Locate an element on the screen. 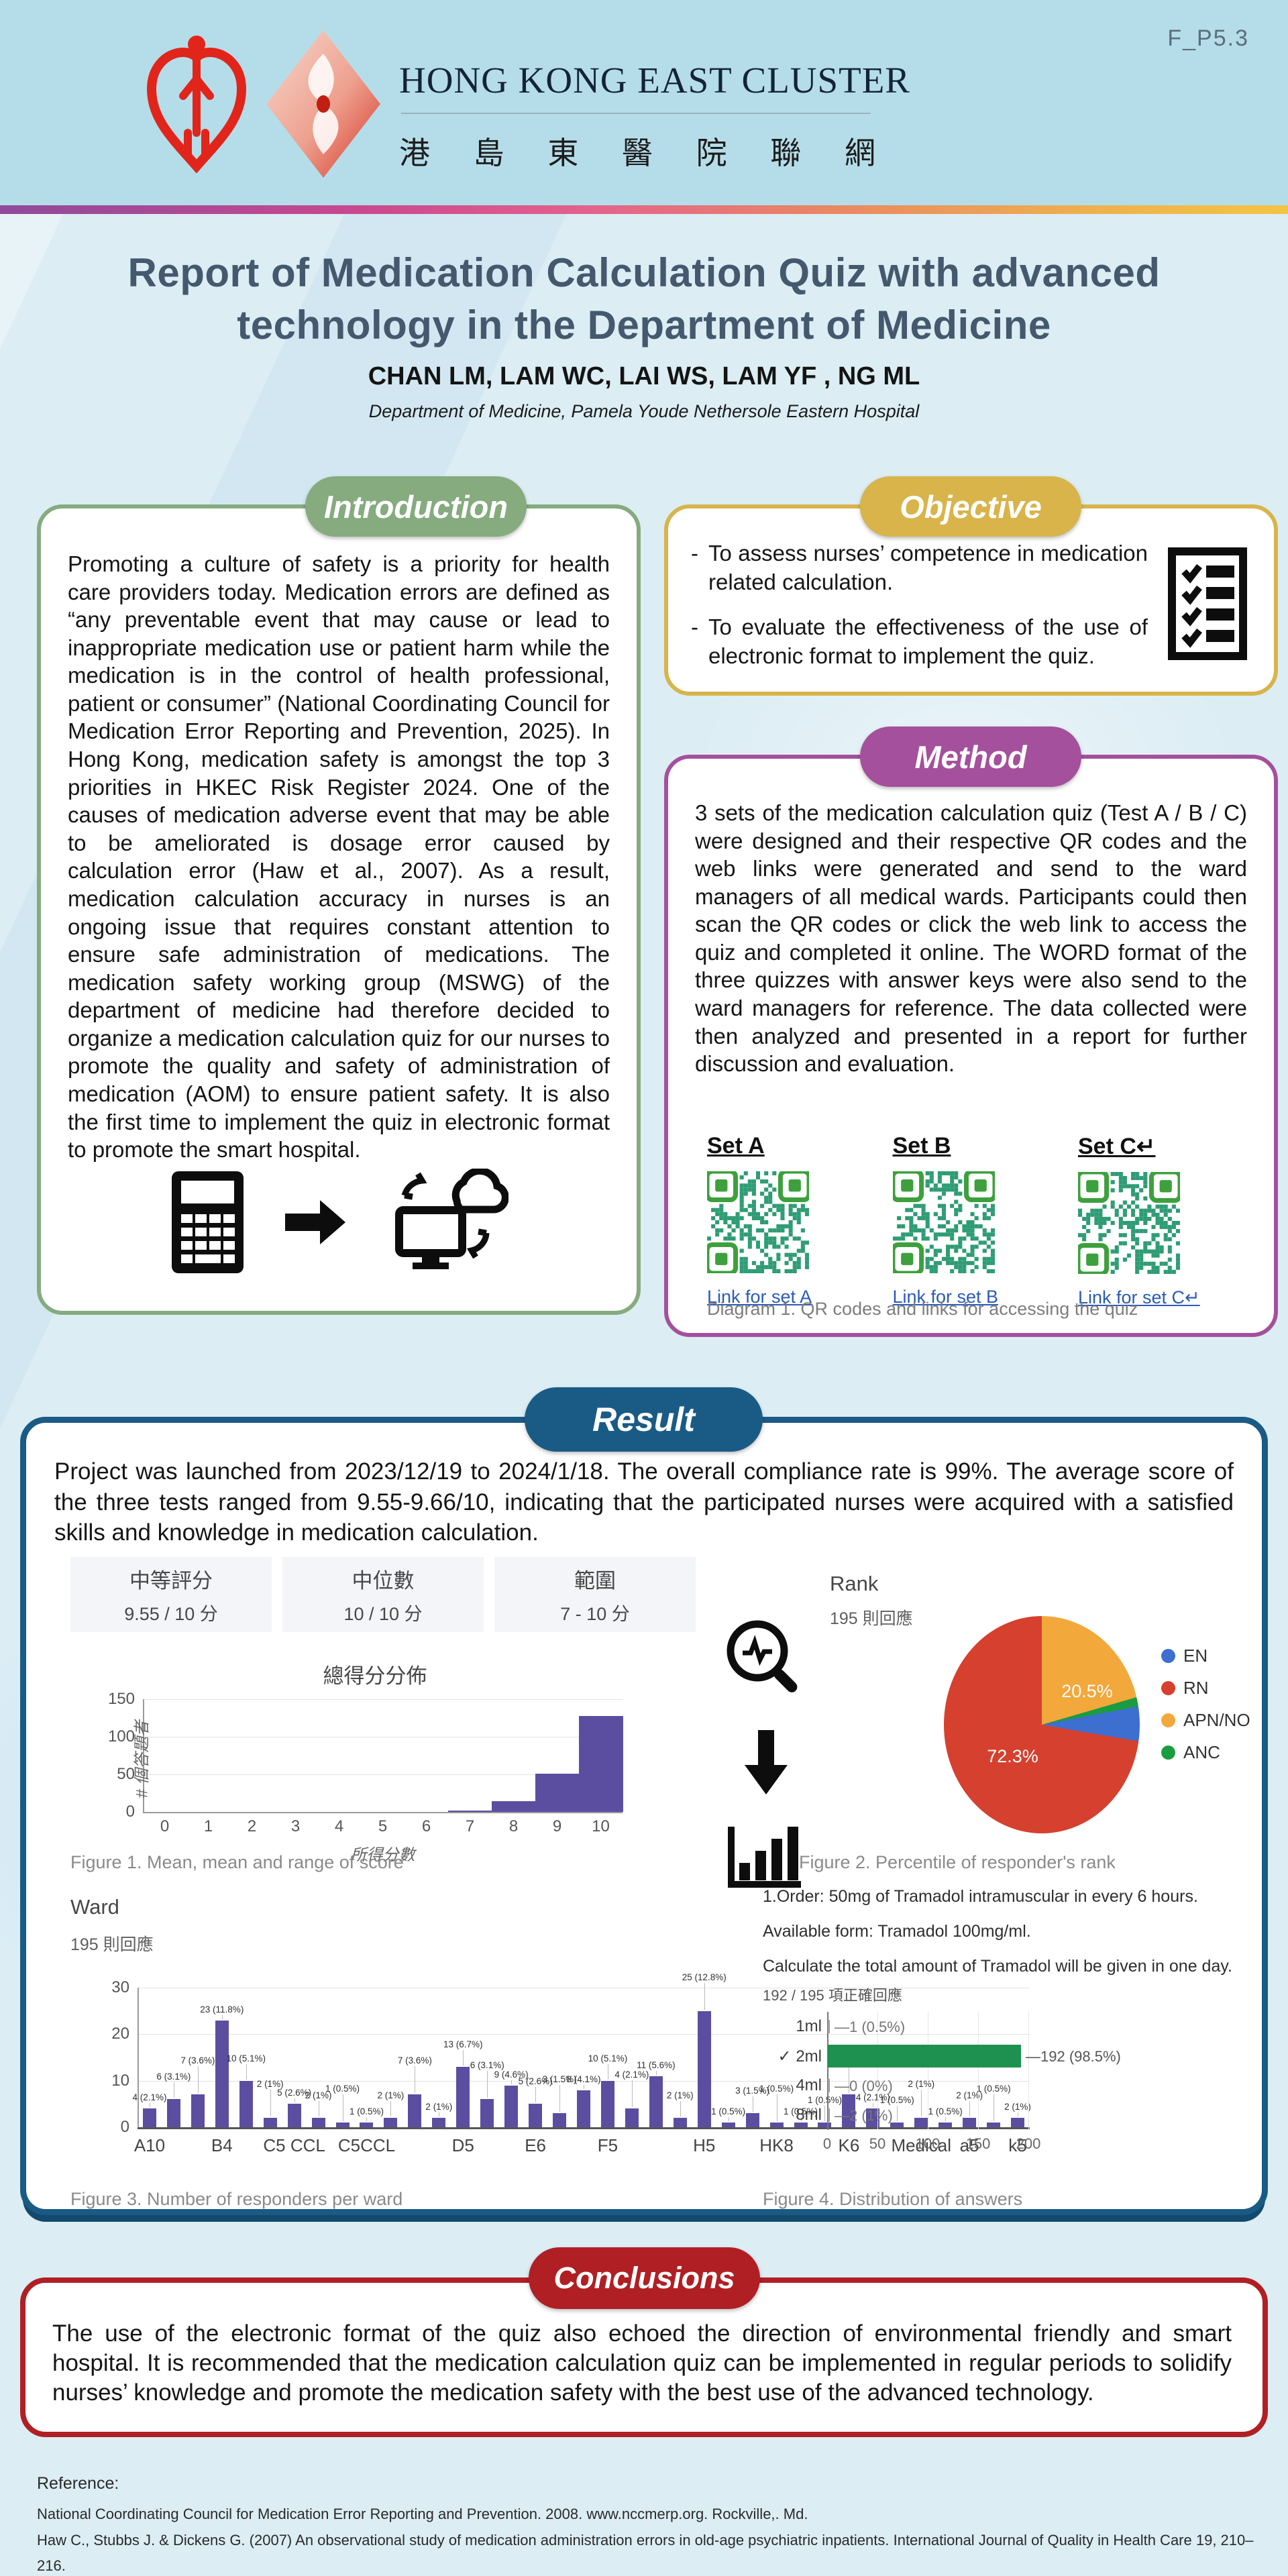 Image resolution: width=1288 pixels, height=2576 pixels. stat-card: 中等評分 9.55 / 10 分 is located at coordinates (171, 1594).